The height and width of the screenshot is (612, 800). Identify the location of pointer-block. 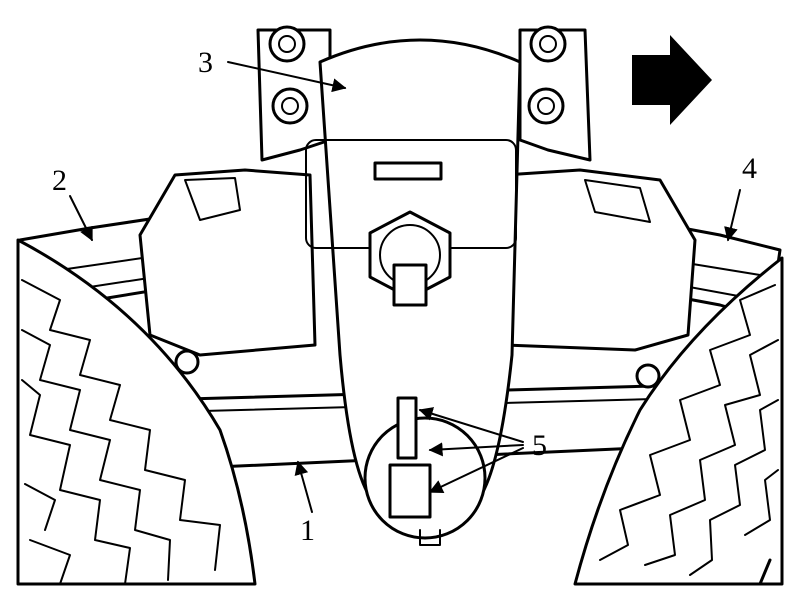
(410, 491).